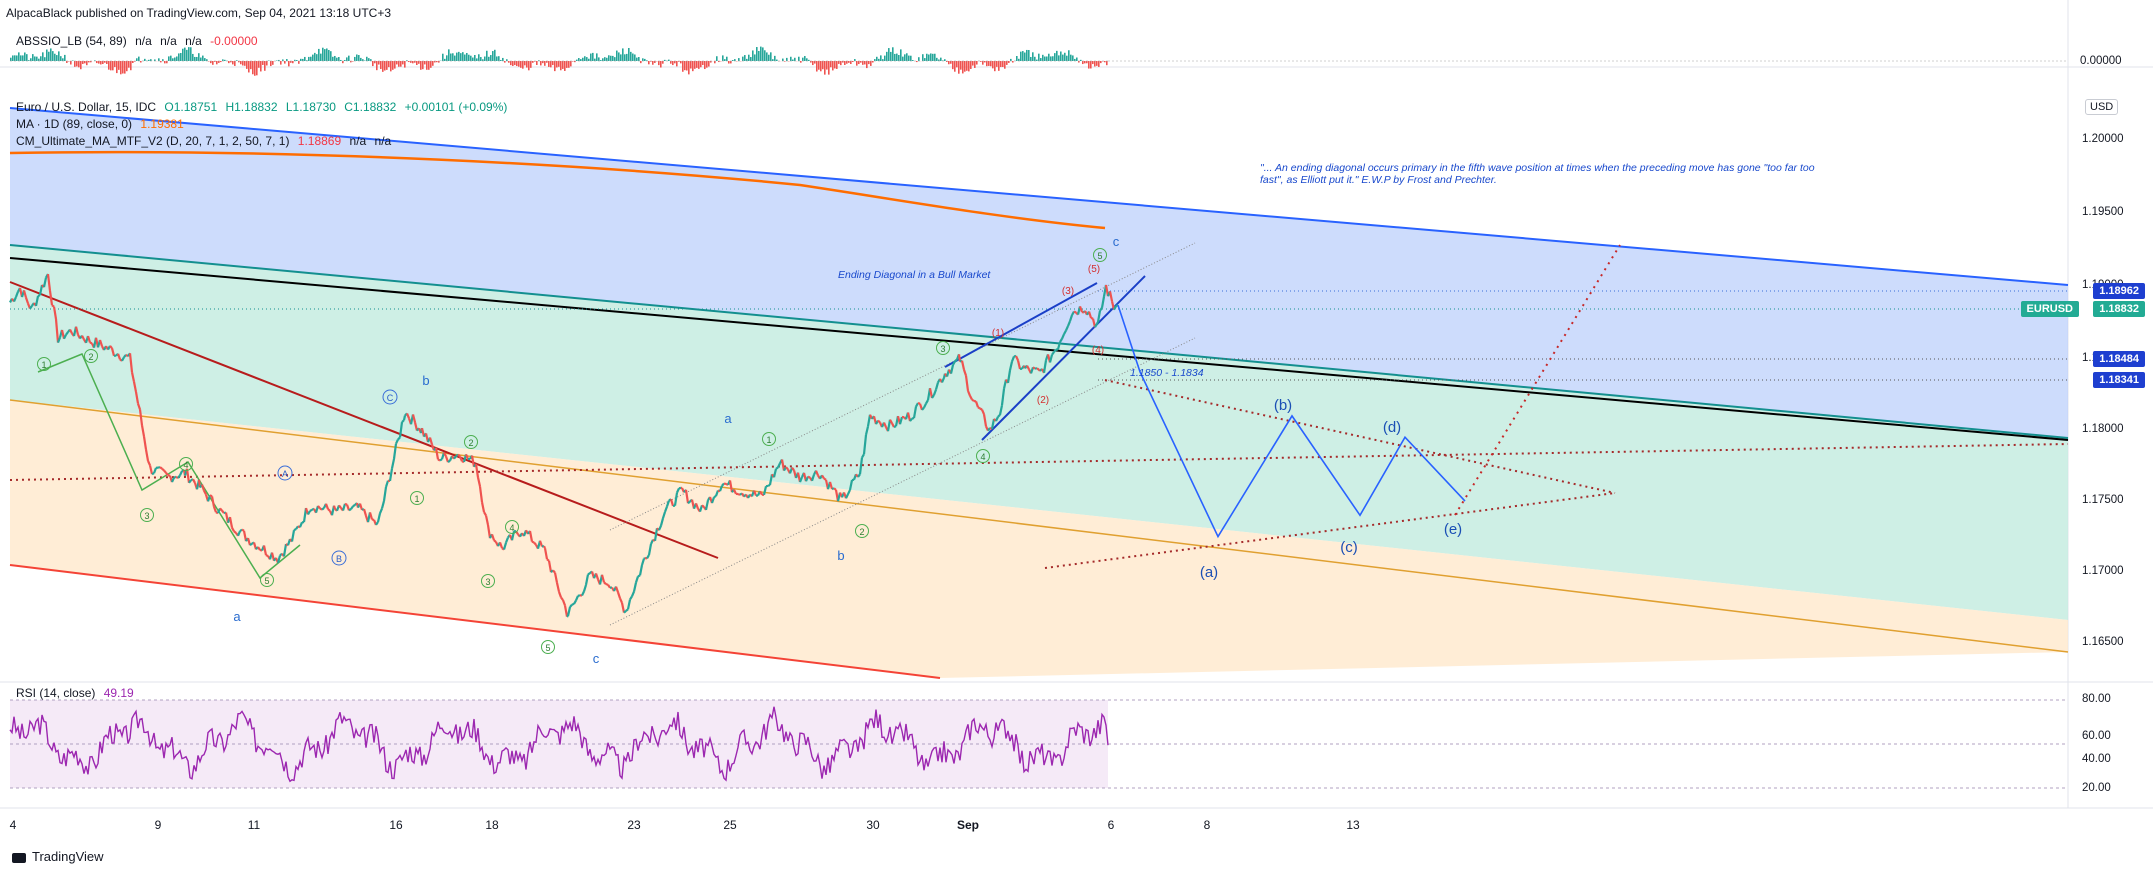  Describe the element at coordinates (390, 397) in the screenshot. I see `wave-label-C: C` at that location.